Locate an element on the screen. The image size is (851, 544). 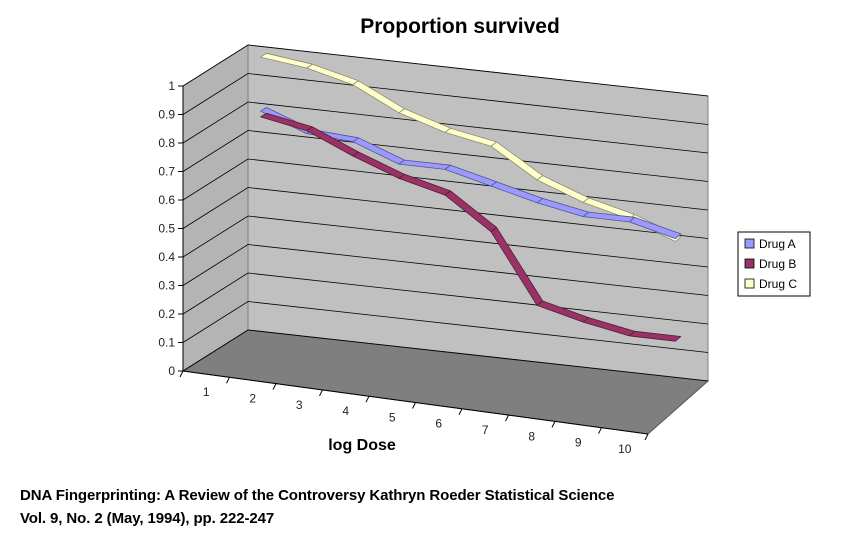
legend: Drug A Drug B Drug C is located at coordinates (774, 264).